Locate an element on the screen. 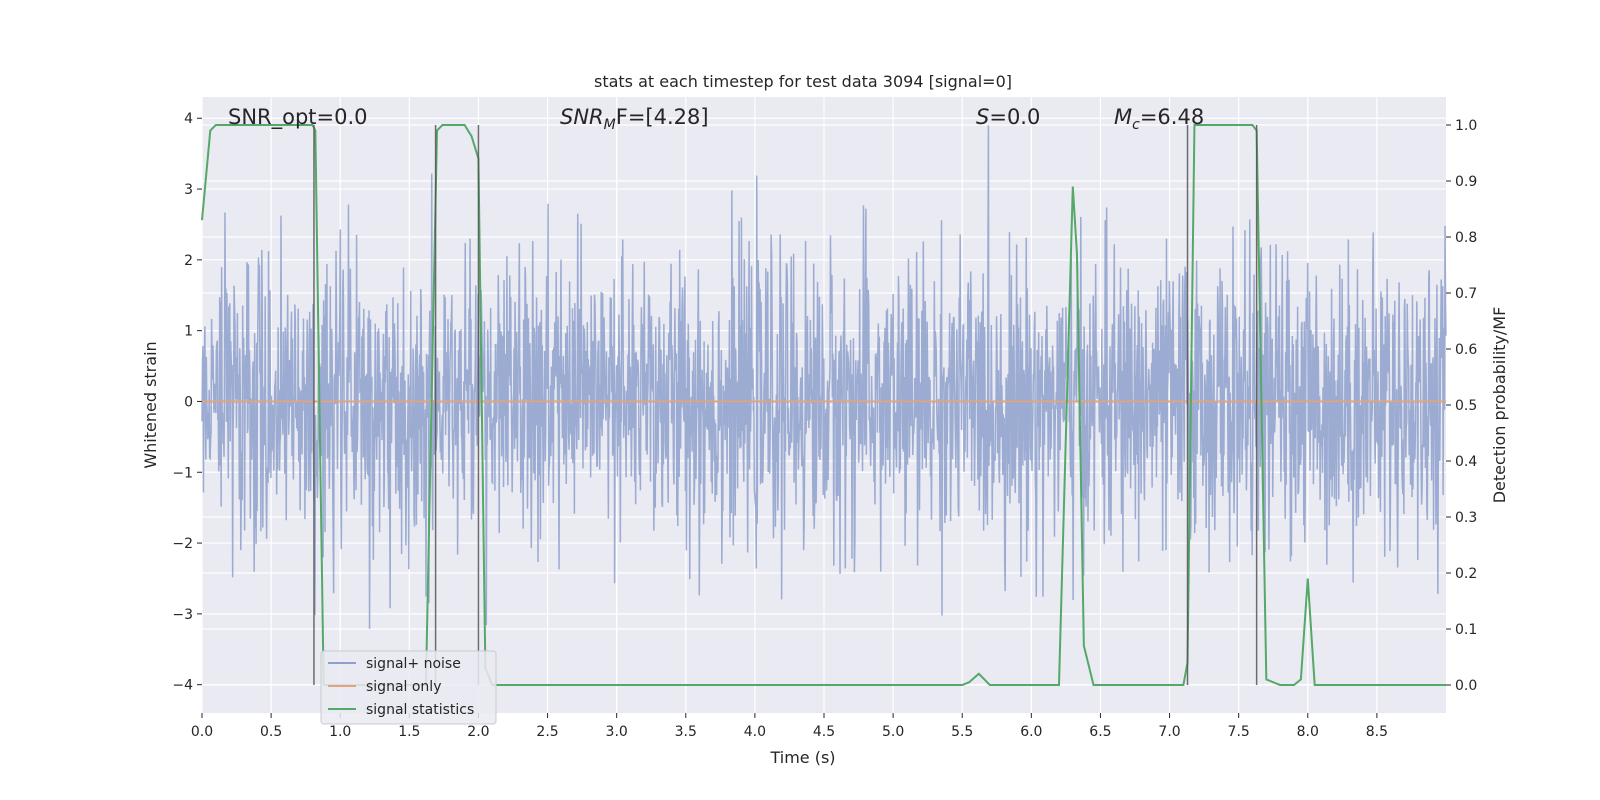  s-annotation: S=0.0 is located at coordinates (1008, 117).